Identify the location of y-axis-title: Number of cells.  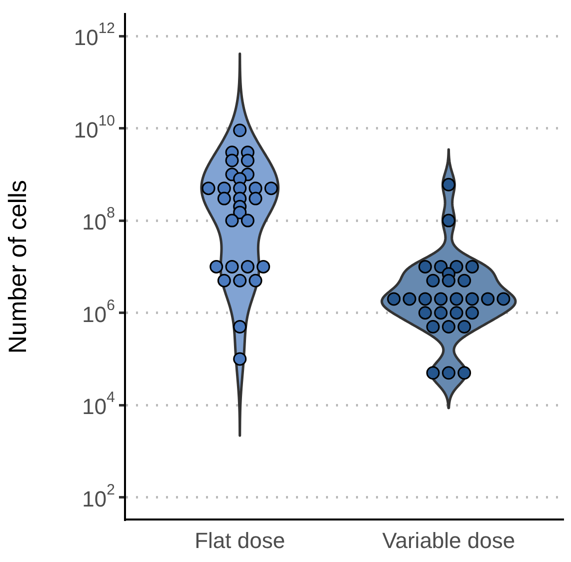
(18, 267).